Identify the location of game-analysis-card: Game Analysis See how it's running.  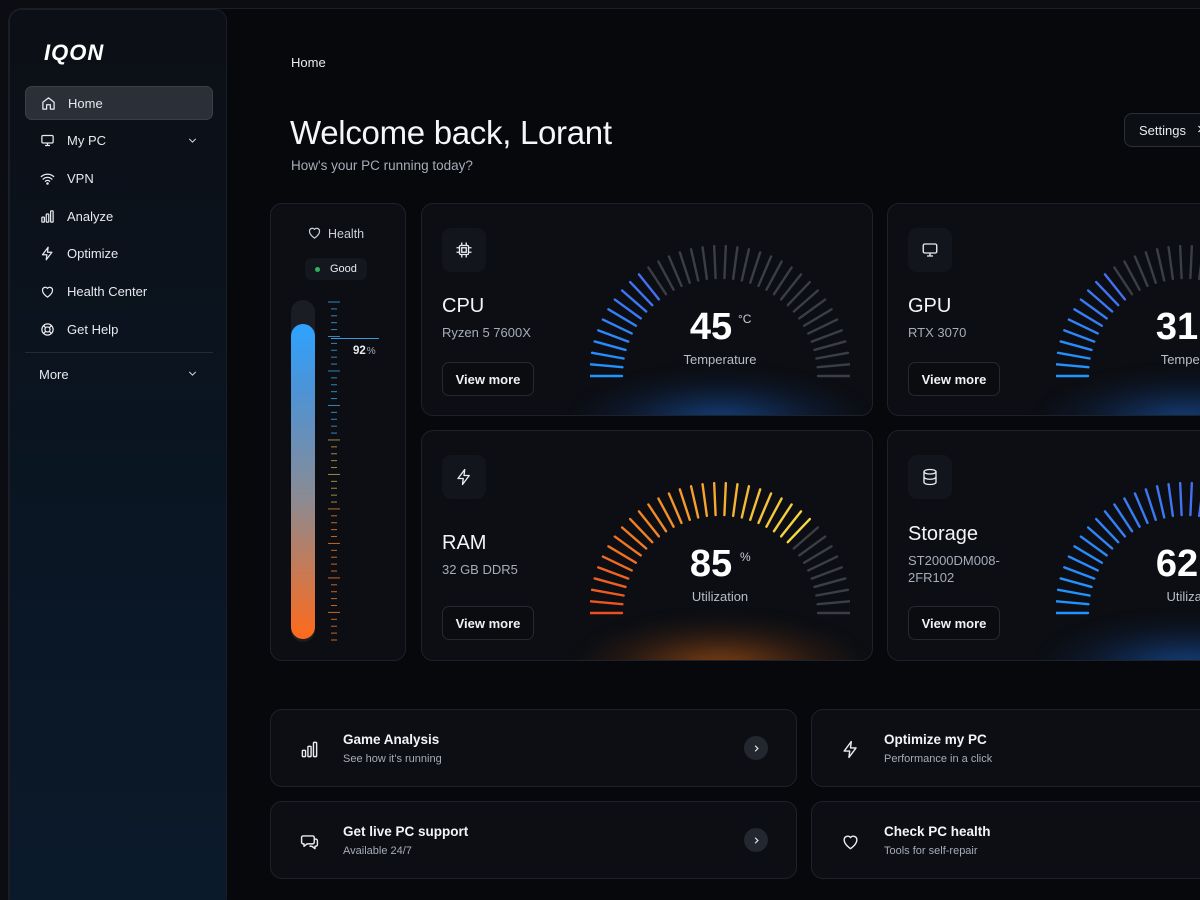
(533, 748).